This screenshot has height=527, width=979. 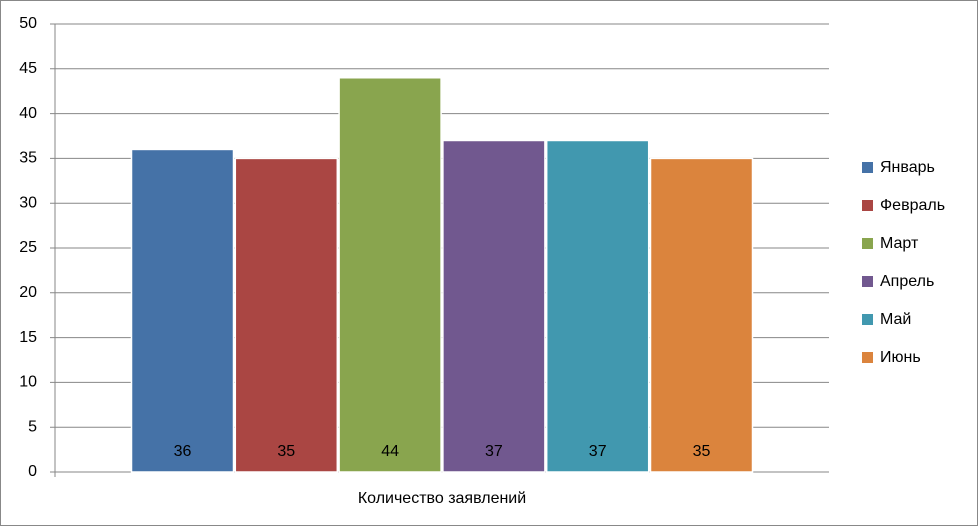 What do you see at coordinates (28, 113) in the screenshot?
I see `y-tick-label: 40` at bounding box center [28, 113].